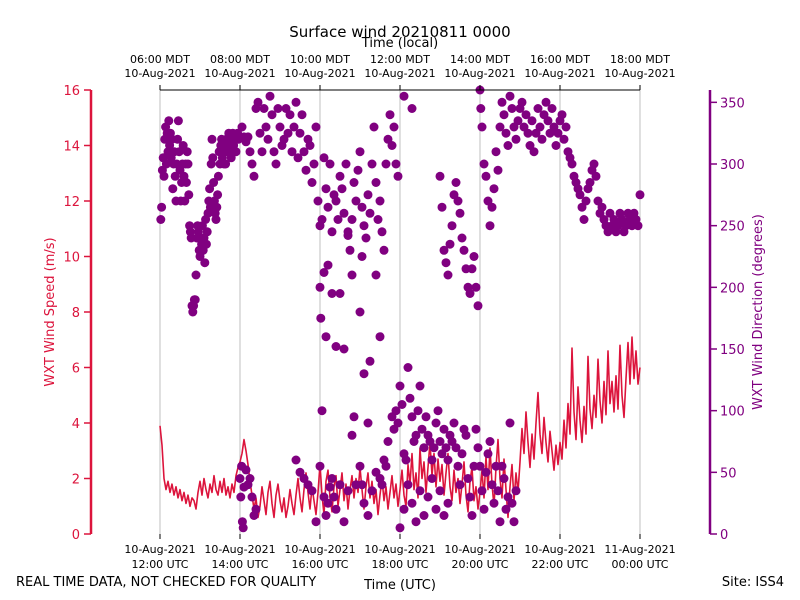  I want to click on x-axis-label: Time (UTC), so click(399, 585).